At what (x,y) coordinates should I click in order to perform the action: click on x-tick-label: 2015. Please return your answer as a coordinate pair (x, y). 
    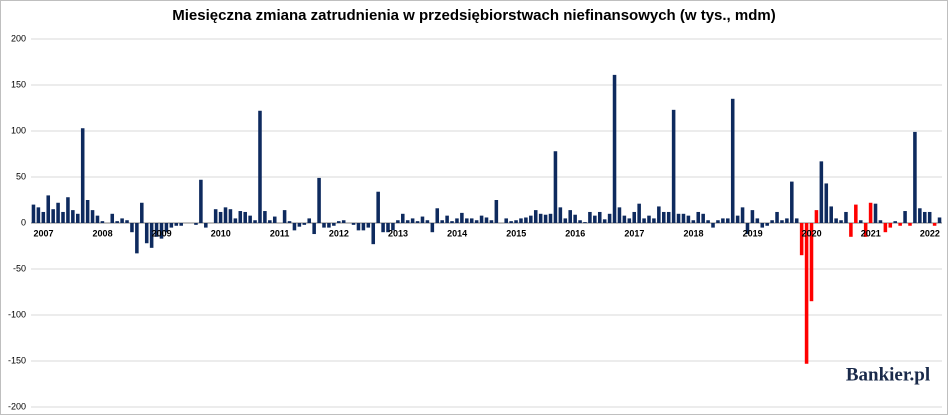
    Looking at the image, I should click on (516, 233).